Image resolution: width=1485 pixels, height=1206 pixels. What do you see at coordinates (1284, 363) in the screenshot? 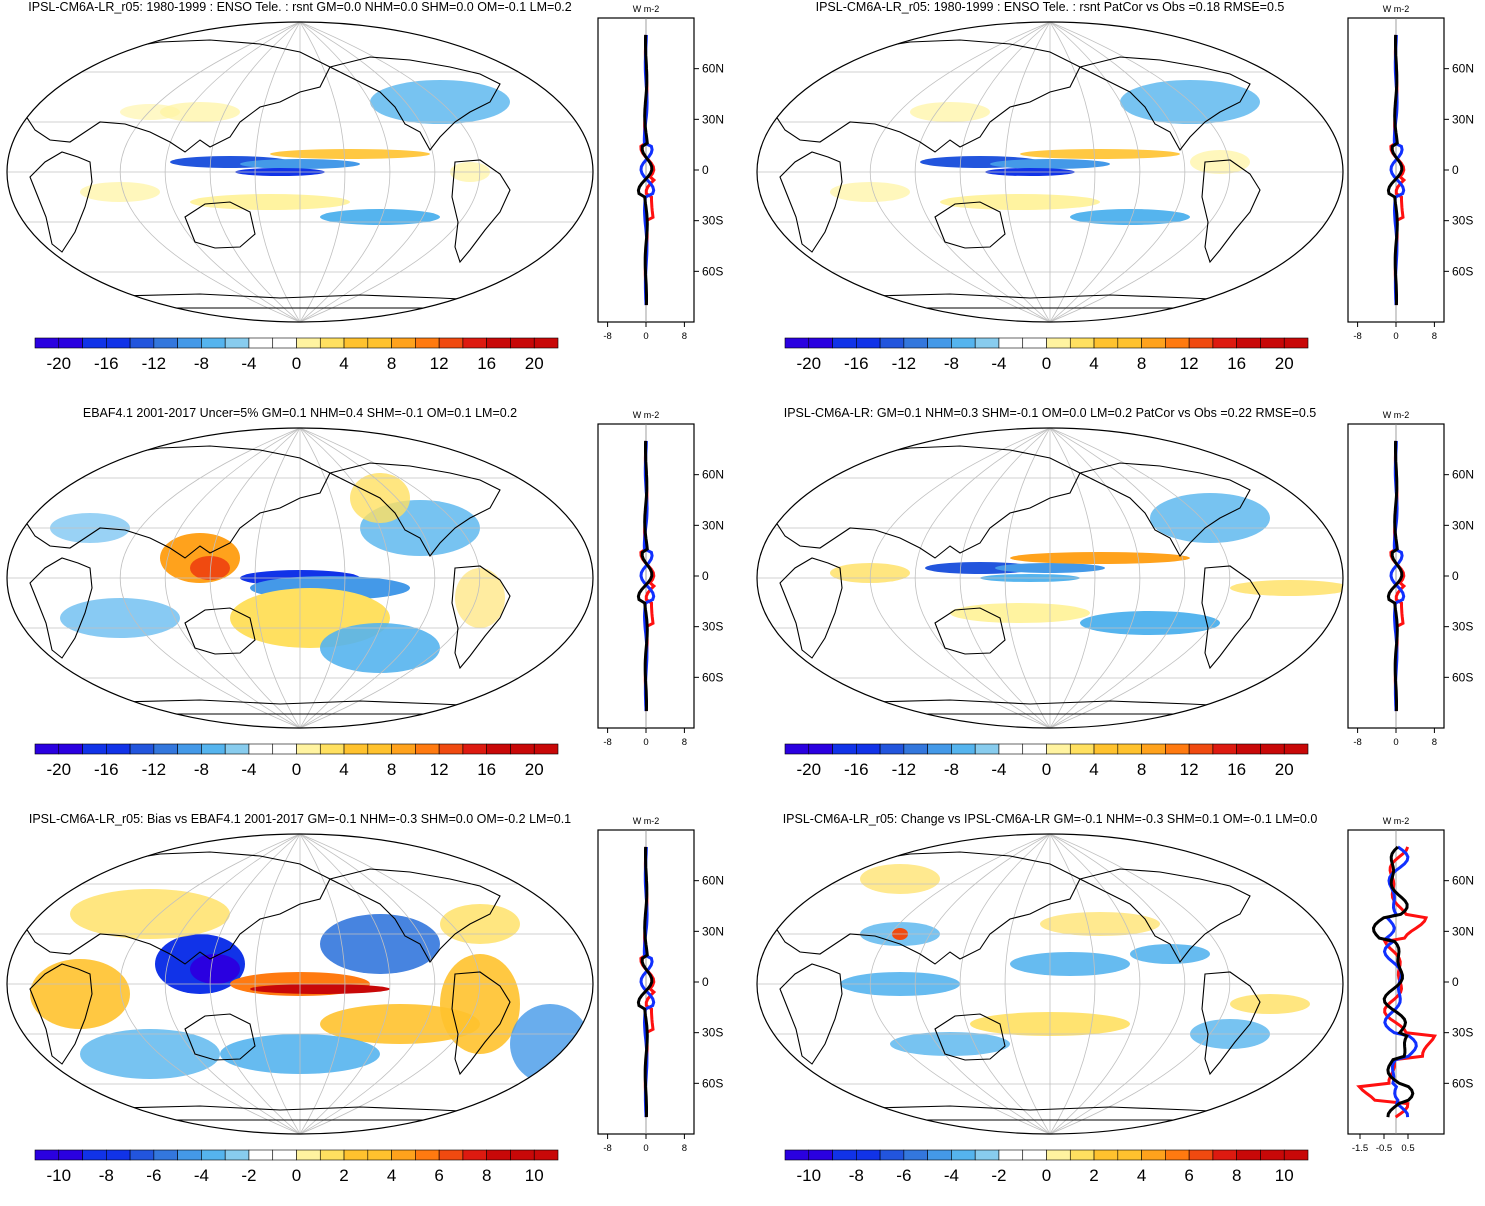
I see `colorbar-label: 20` at bounding box center [1284, 363].